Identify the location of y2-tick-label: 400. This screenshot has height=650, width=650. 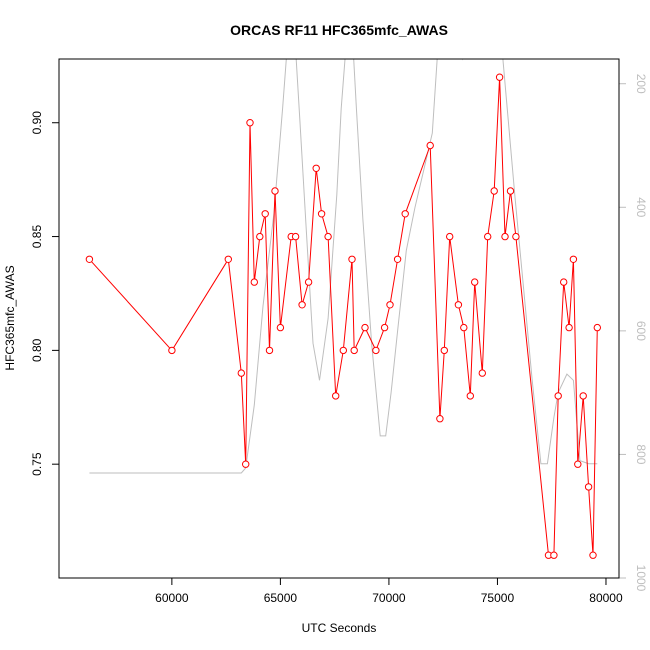
(641, 207).